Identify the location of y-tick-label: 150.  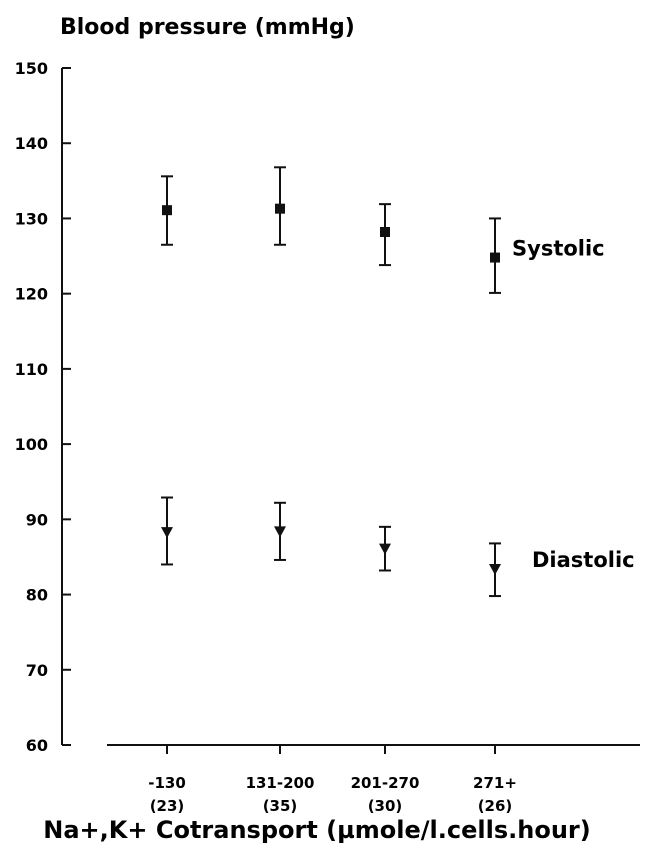
(31, 68).